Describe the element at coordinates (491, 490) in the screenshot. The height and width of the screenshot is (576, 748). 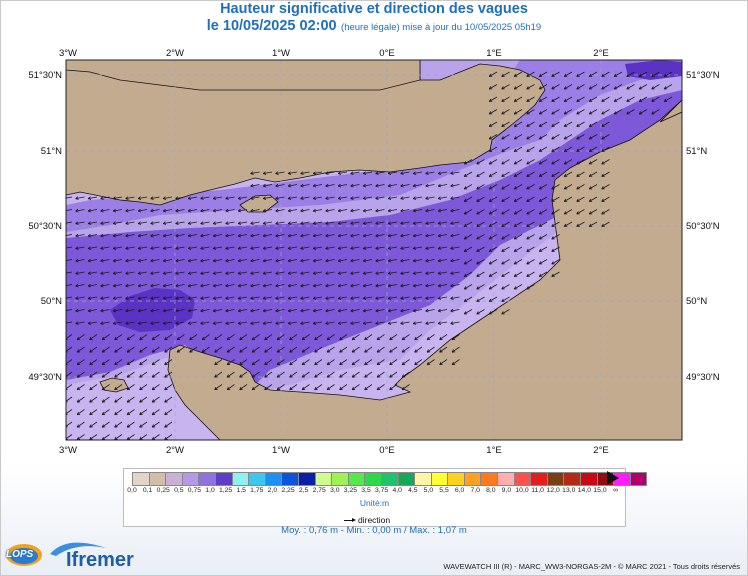
I see `scale-value: 8,0` at that location.